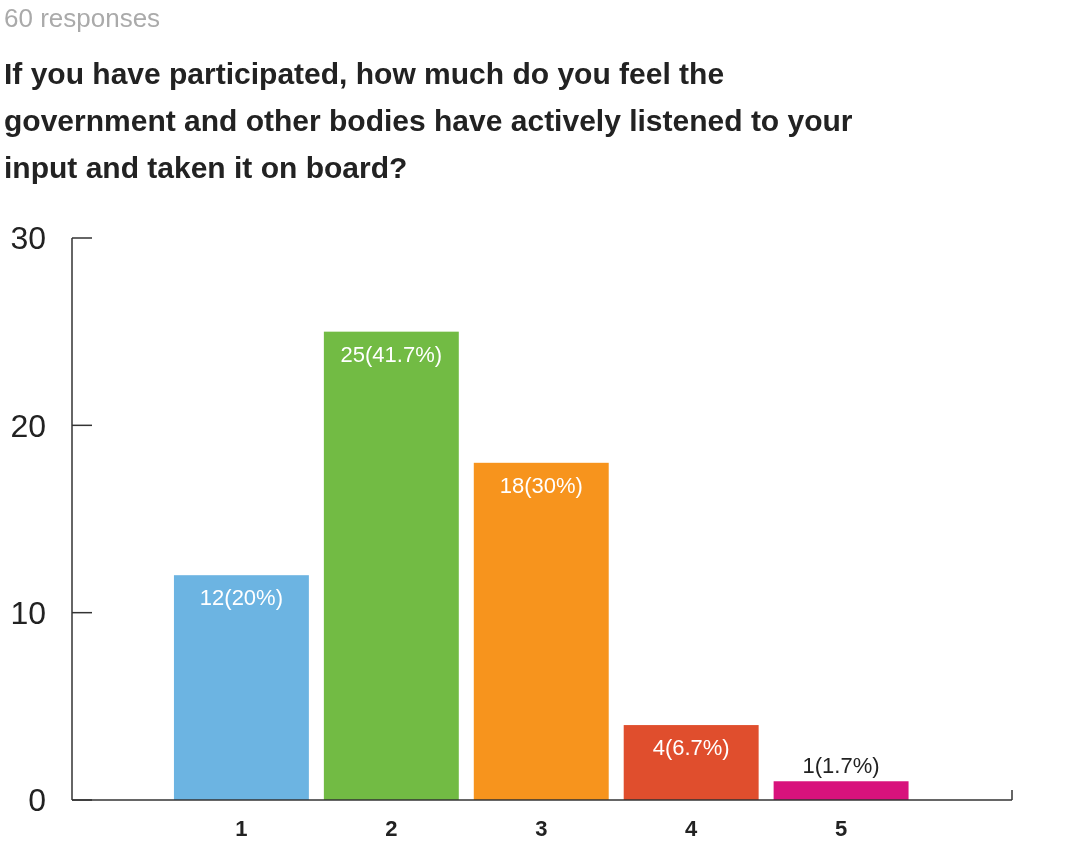  I want to click on x-tick-label: 4, so click(692, 828).